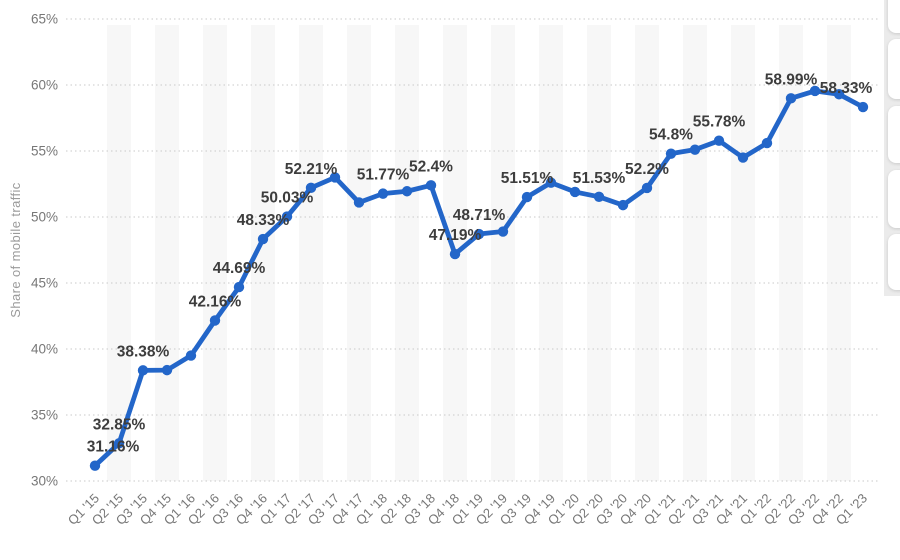 The width and height of the screenshot is (900, 560). What do you see at coordinates (44, 151) in the screenshot?
I see `y-tick-label: 55%` at bounding box center [44, 151].